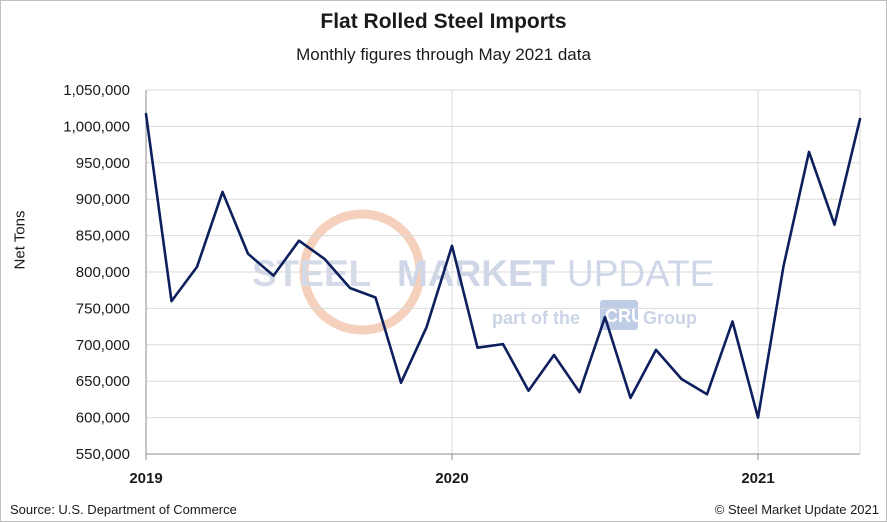 The image size is (887, 522). Describe the element at coordinates (103, 199) in the screenshot. I see `y-tick-label: 900,000` at that location.